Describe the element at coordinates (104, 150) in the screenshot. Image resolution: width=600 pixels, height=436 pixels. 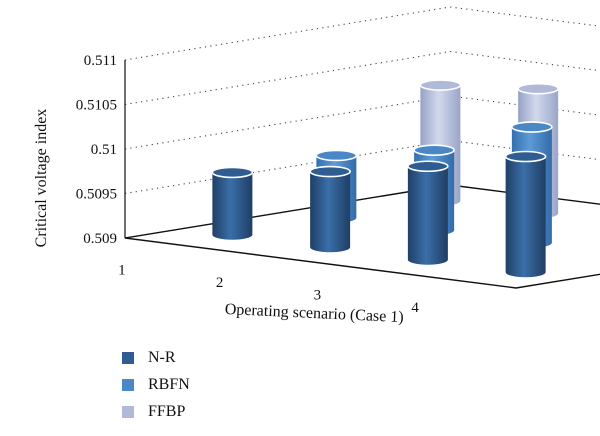
I see `y-tick-label: 0.51` at that location.